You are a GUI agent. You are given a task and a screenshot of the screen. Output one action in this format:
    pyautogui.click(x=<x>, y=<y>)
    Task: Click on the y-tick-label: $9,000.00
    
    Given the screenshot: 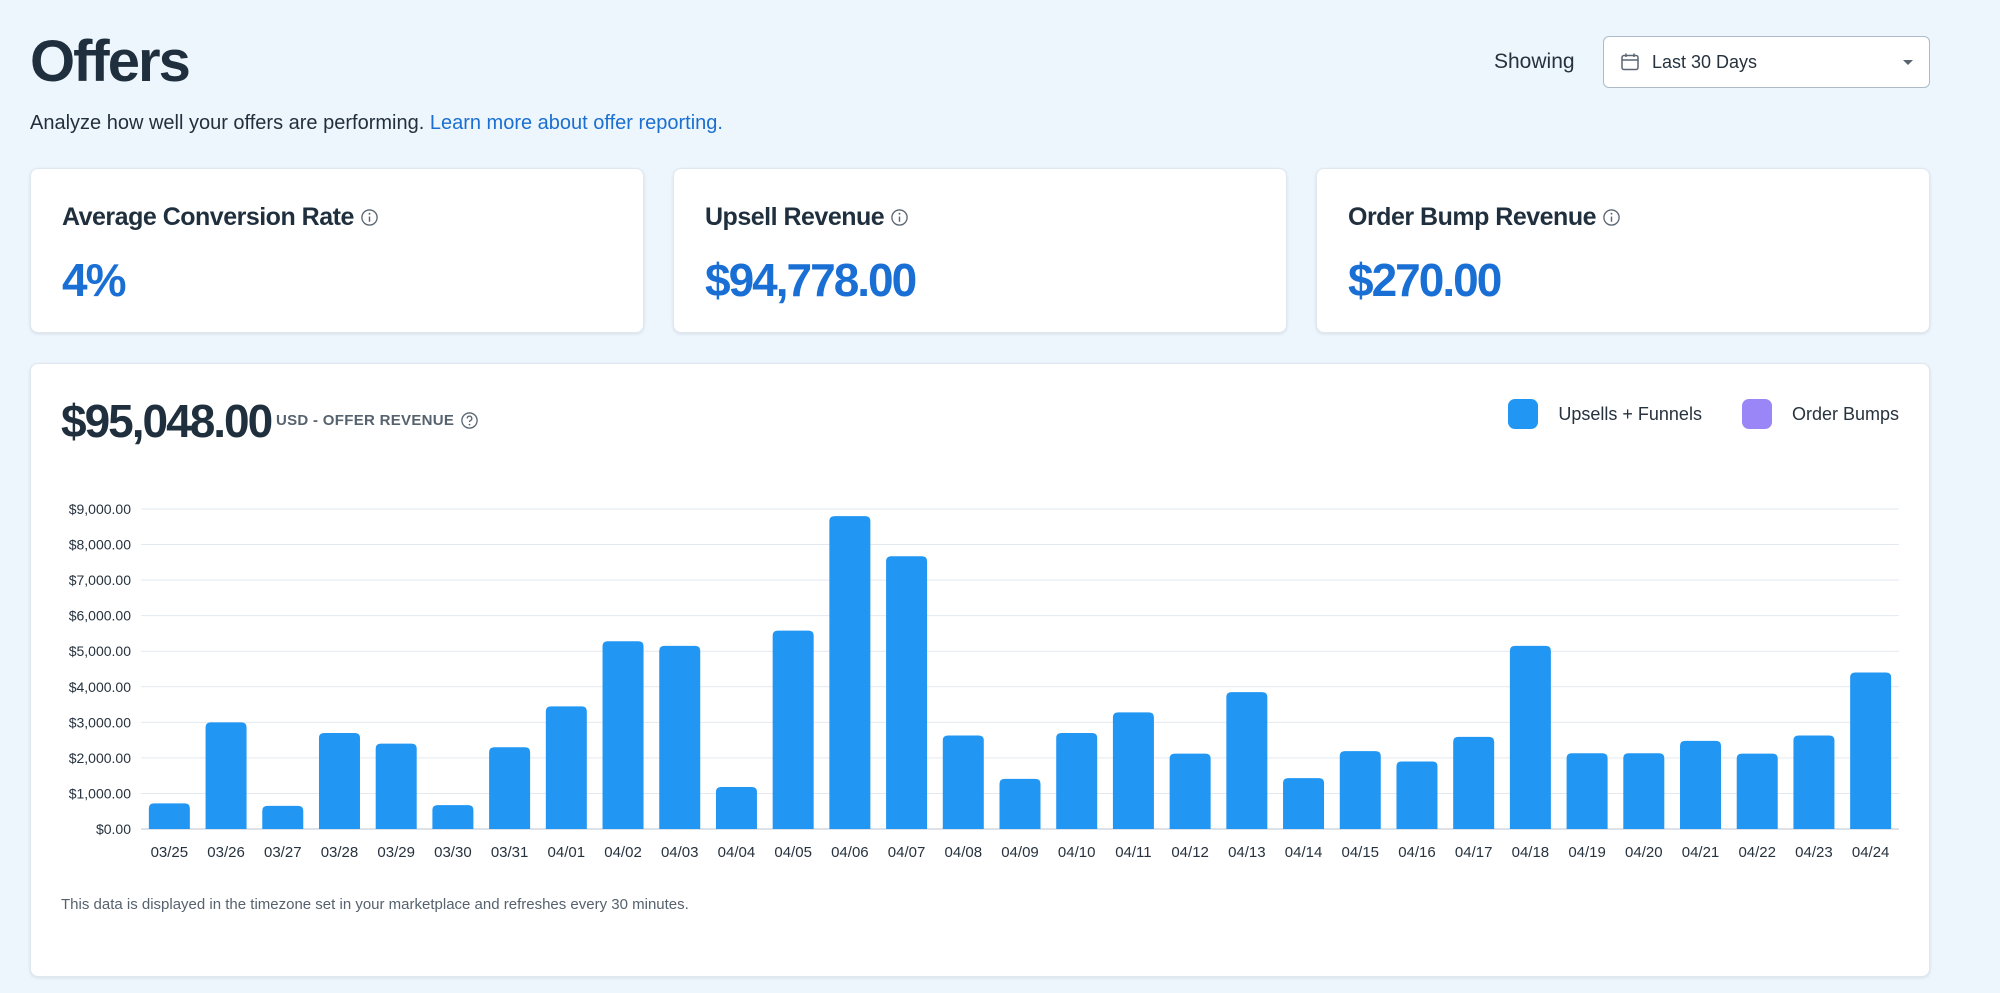 What is the action you would take?
    pyautogui.click(x=100, y=509)
    